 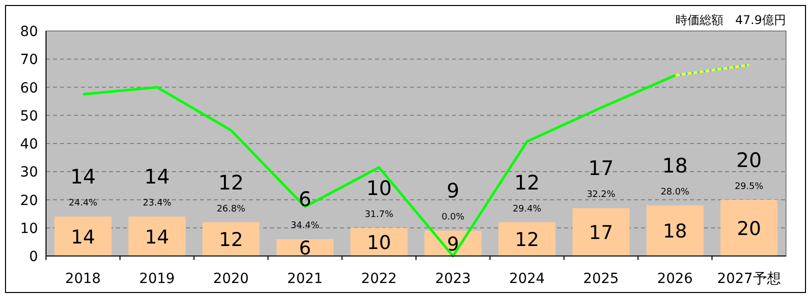 What do you see at coordinates (83, 279) in the screenshot?
I see `x-tick-label: 2018` at bounding box center [83, 279].